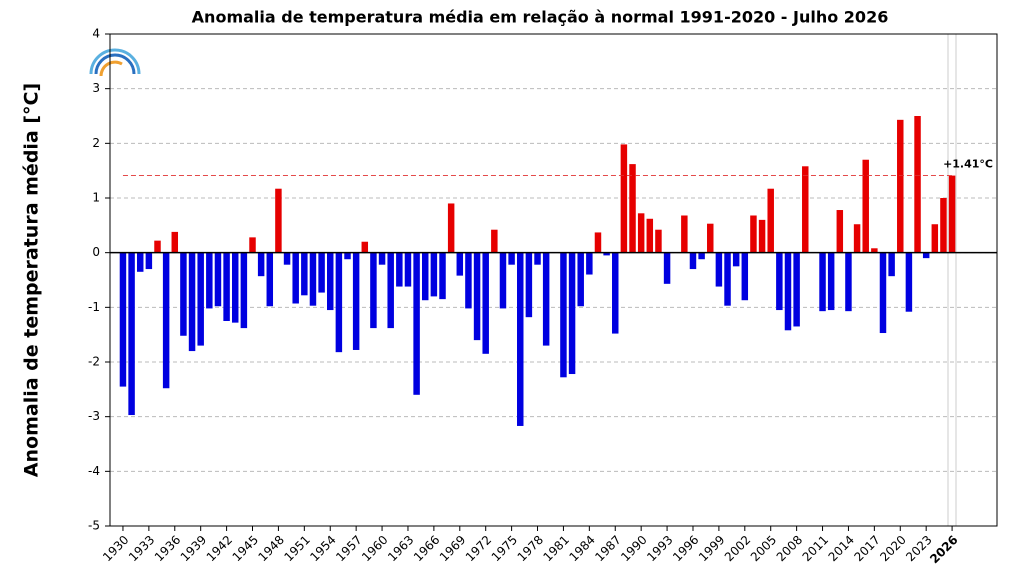  Describe the element at coordinates (400, 548) in the screenshot. I see `x-tick-label: 1963` at that location.